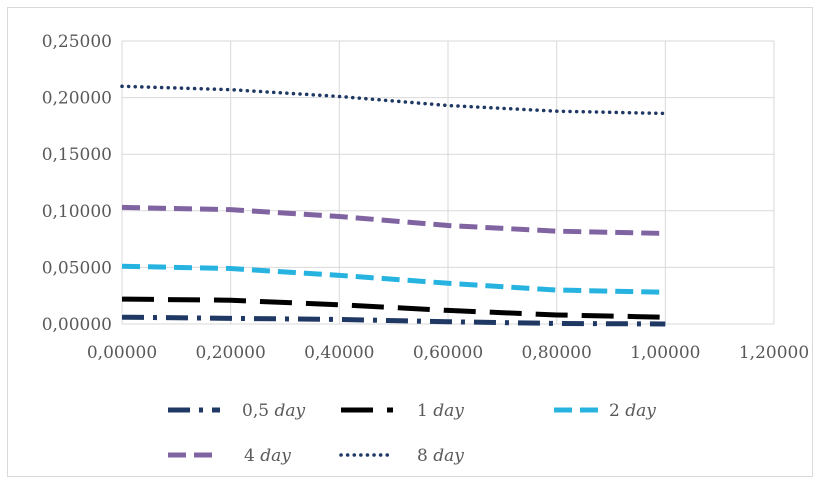 This screenshot has height=485, width=820. I want to click on legend-series-name: 2, so click(614, 411).